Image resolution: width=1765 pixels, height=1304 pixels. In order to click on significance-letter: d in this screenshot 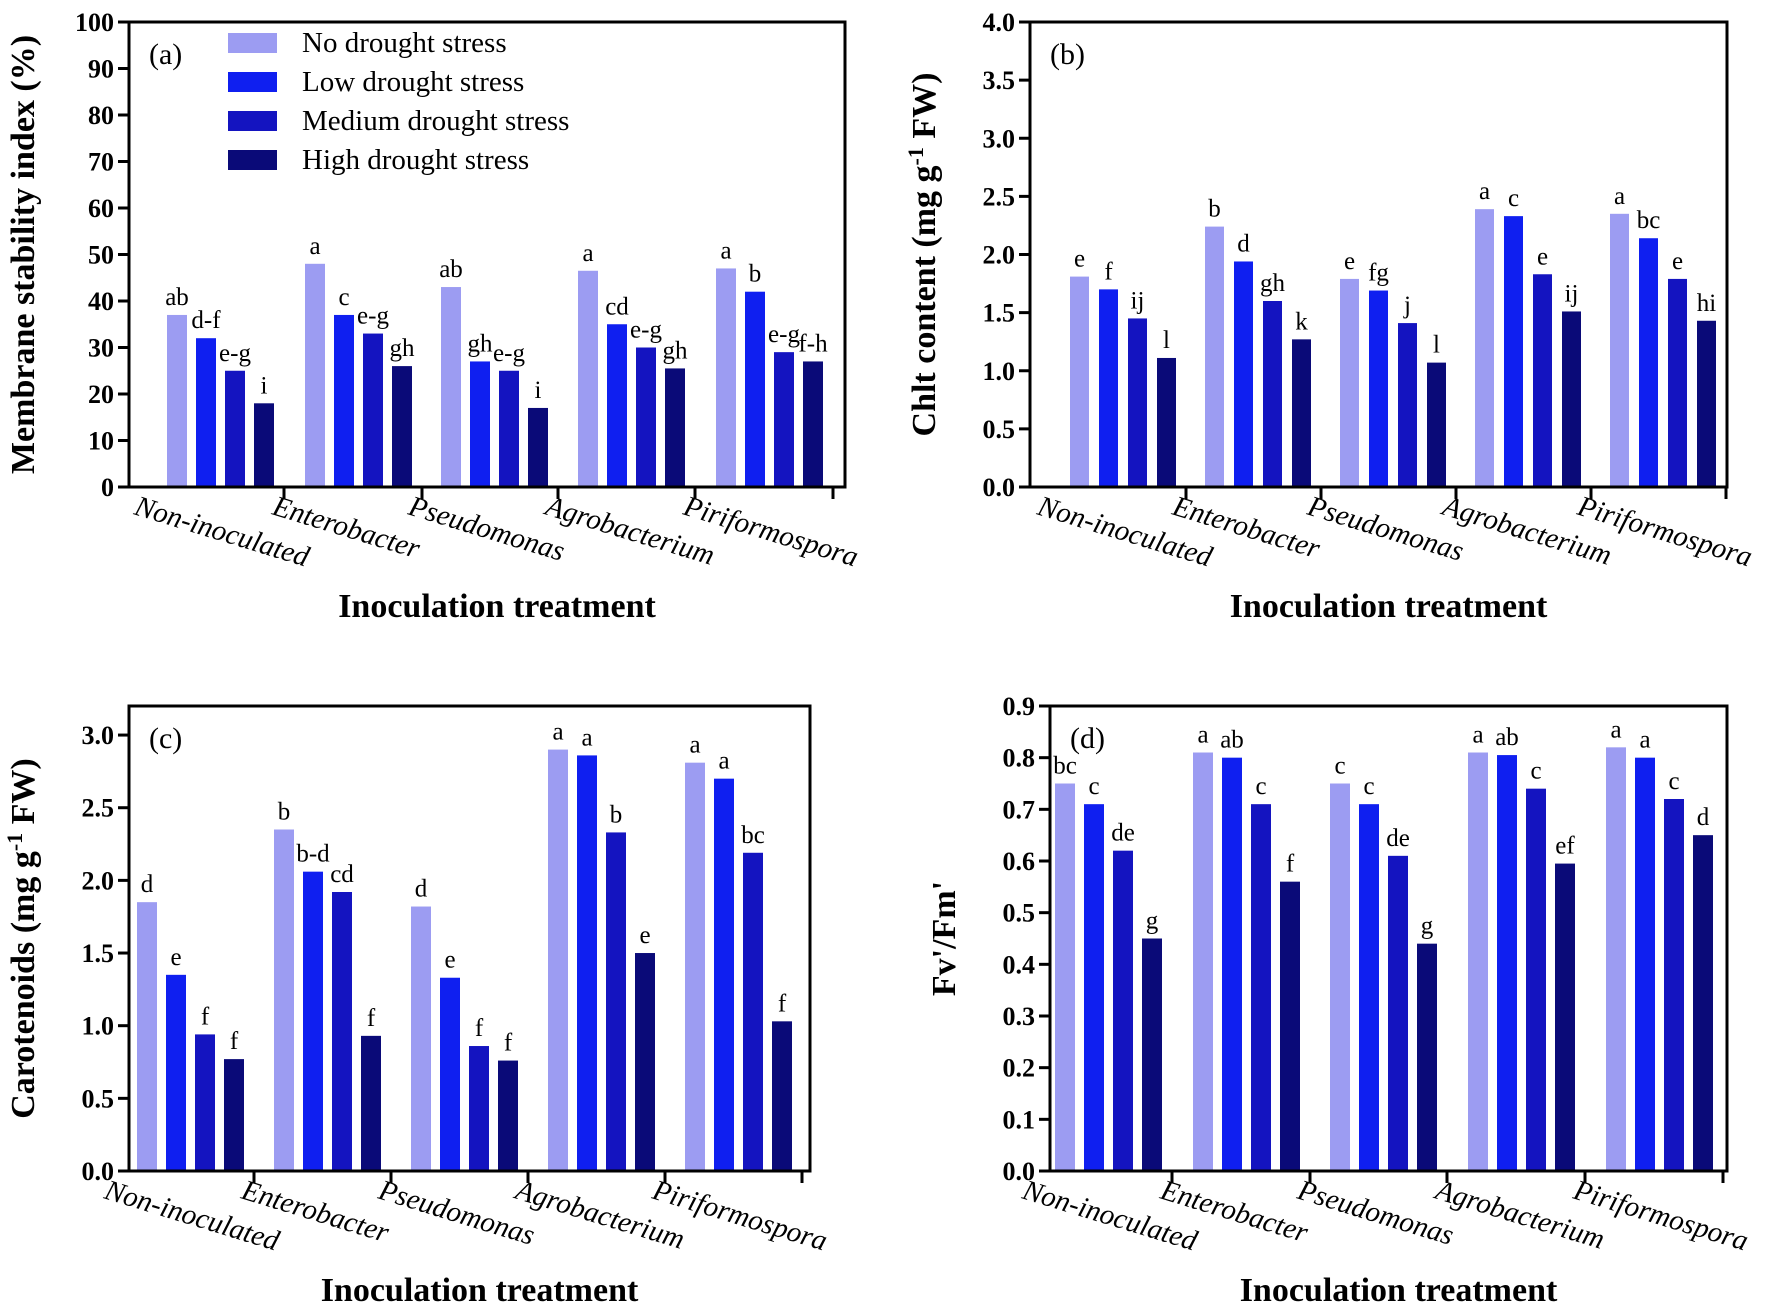, I will do `click(1703, 817)`.